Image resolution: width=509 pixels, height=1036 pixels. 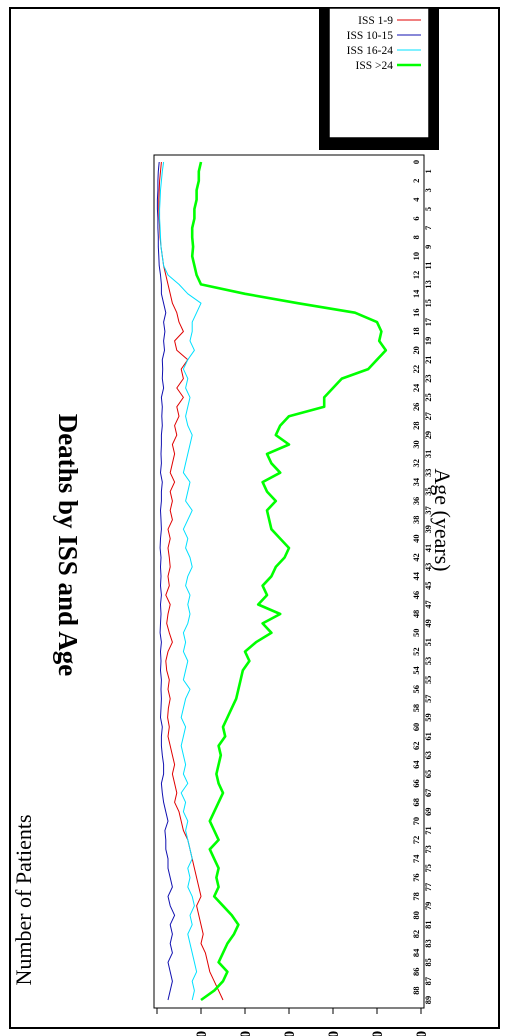 I want to click on x-tick-label: 67, so click(x=428, y=793).